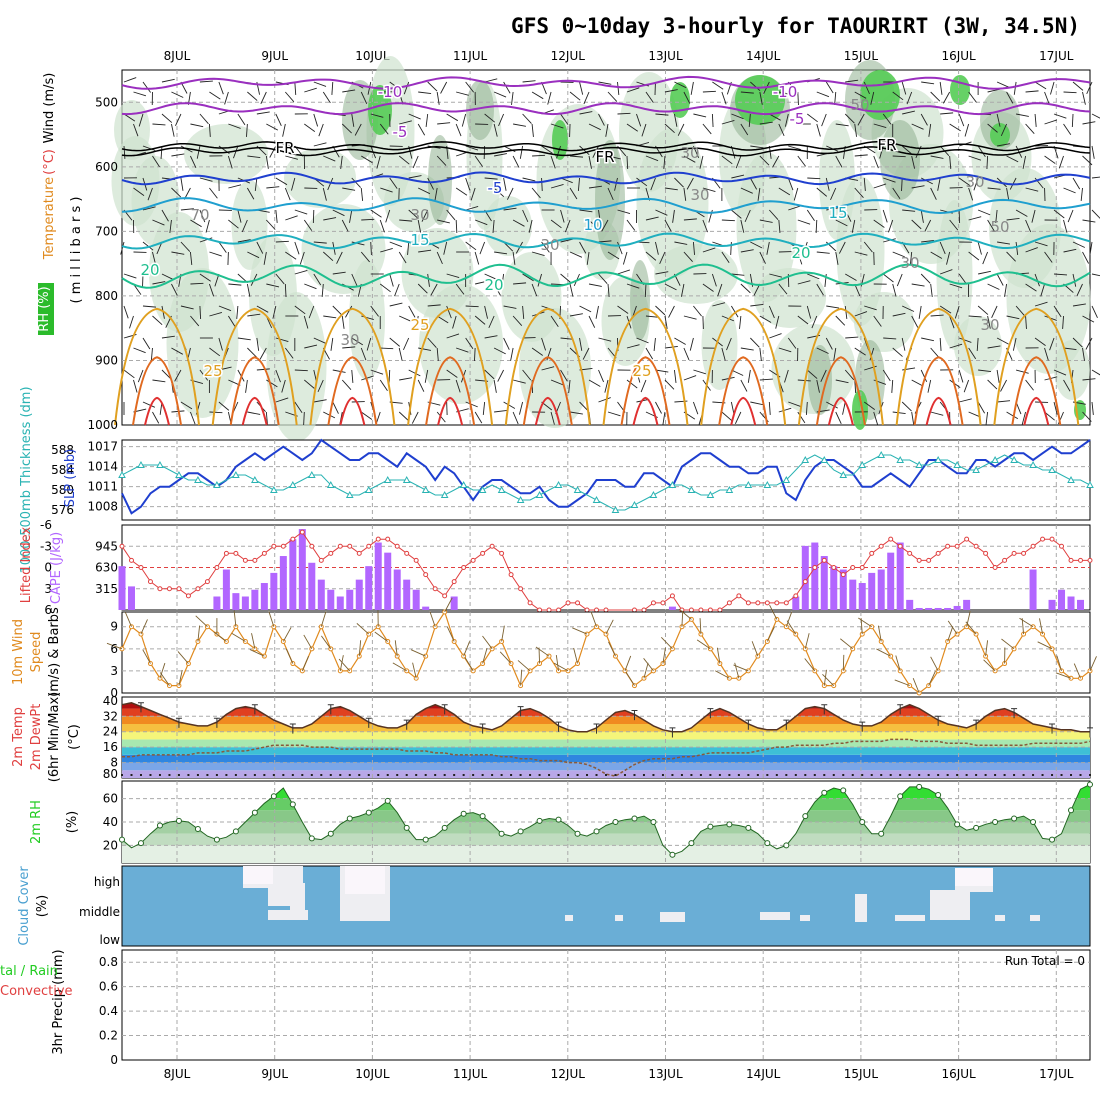 This screenshot has width=1100, height=1100. I want to click on rh-tick: 60, so click(110, 799).